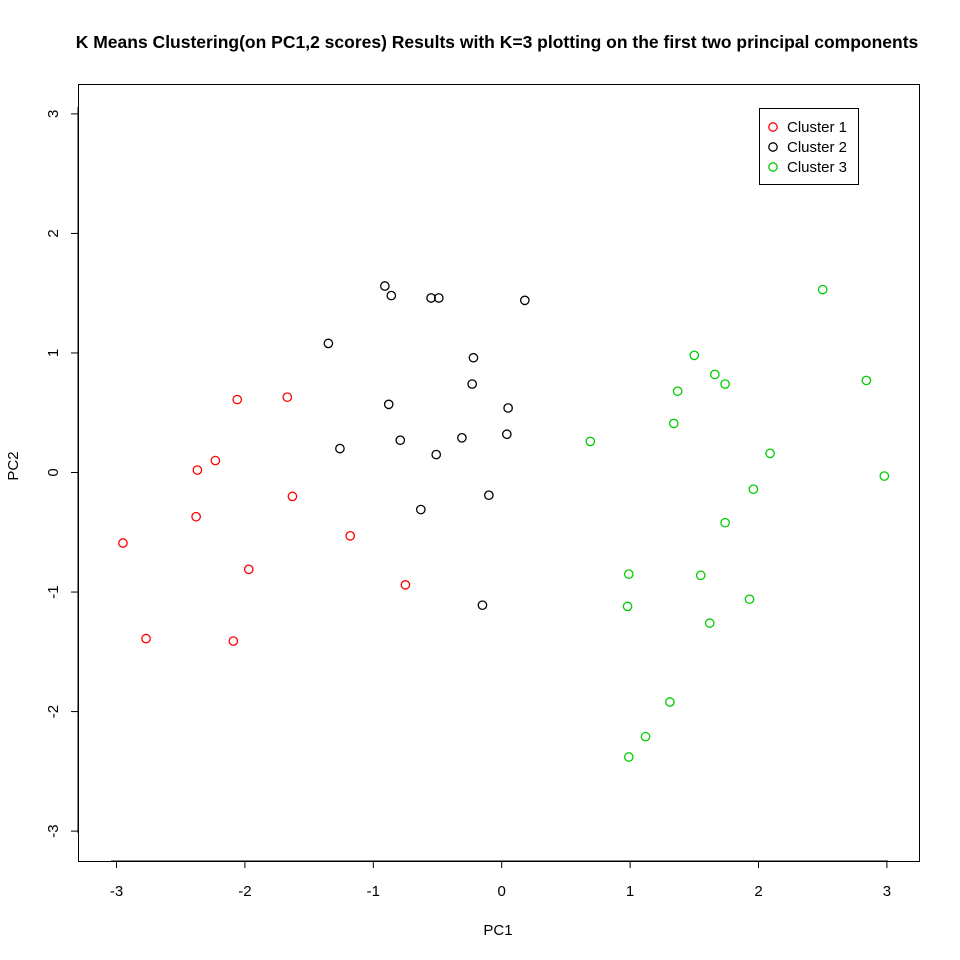  I want to click on y-axis-title: PC2, so click(13, 465).